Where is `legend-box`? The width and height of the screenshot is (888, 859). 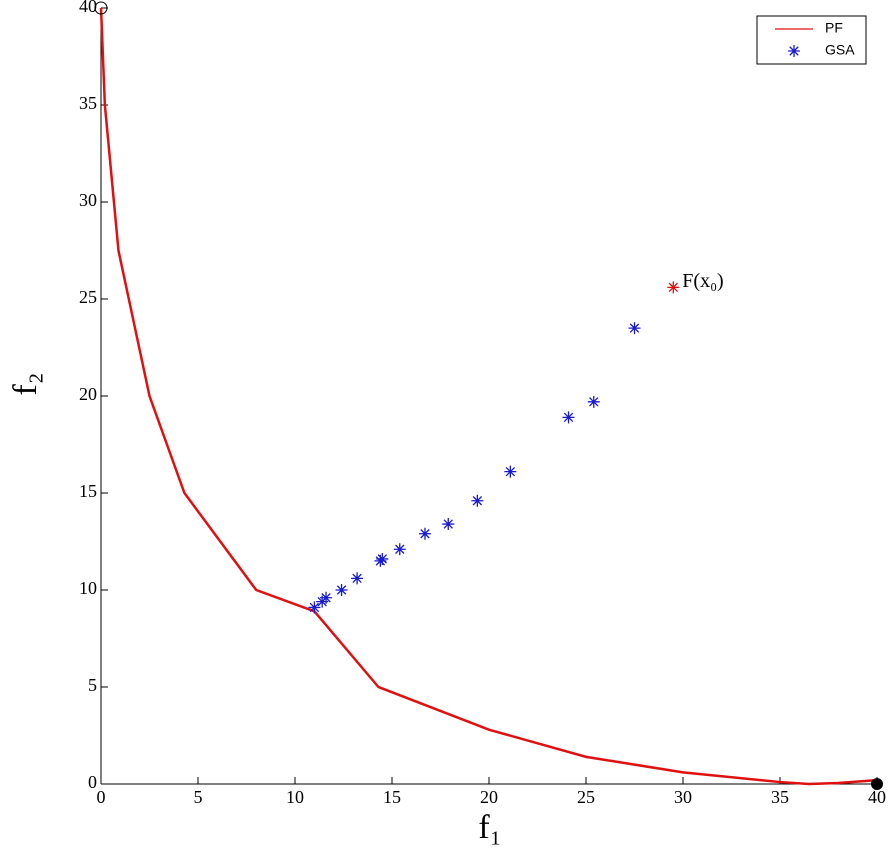
legend-box is located at coordinates (811, 40).